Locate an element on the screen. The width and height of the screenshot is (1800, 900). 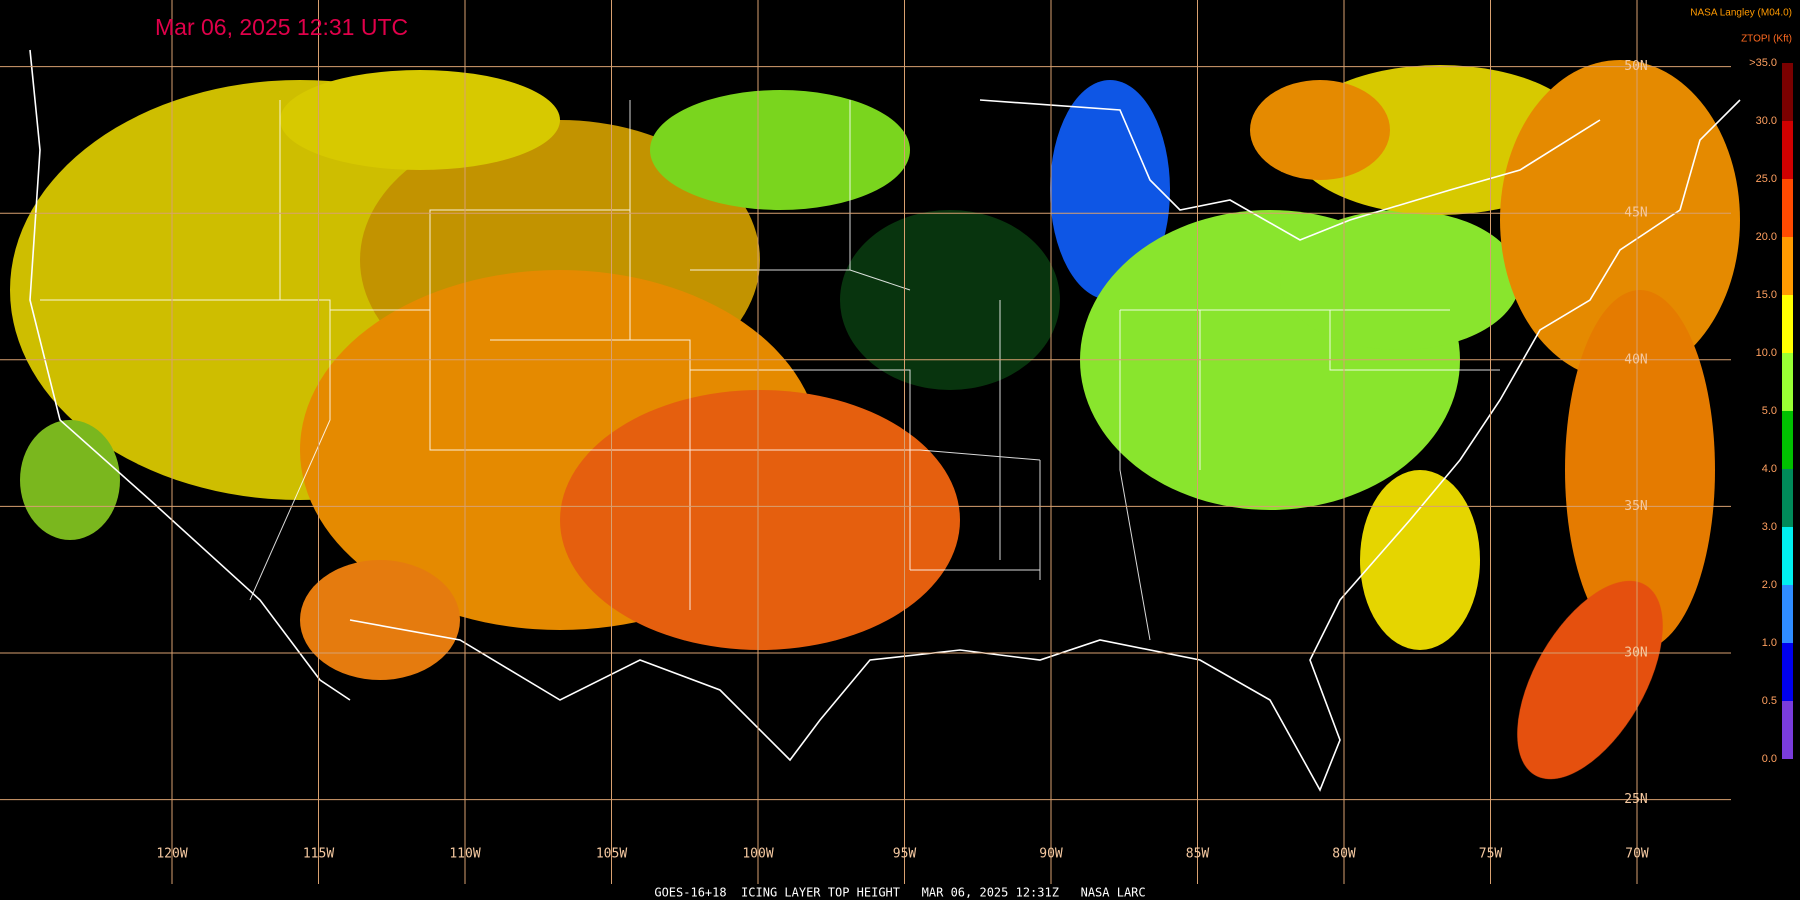
lat-label: 45N is located at coordinates (1635, 213).